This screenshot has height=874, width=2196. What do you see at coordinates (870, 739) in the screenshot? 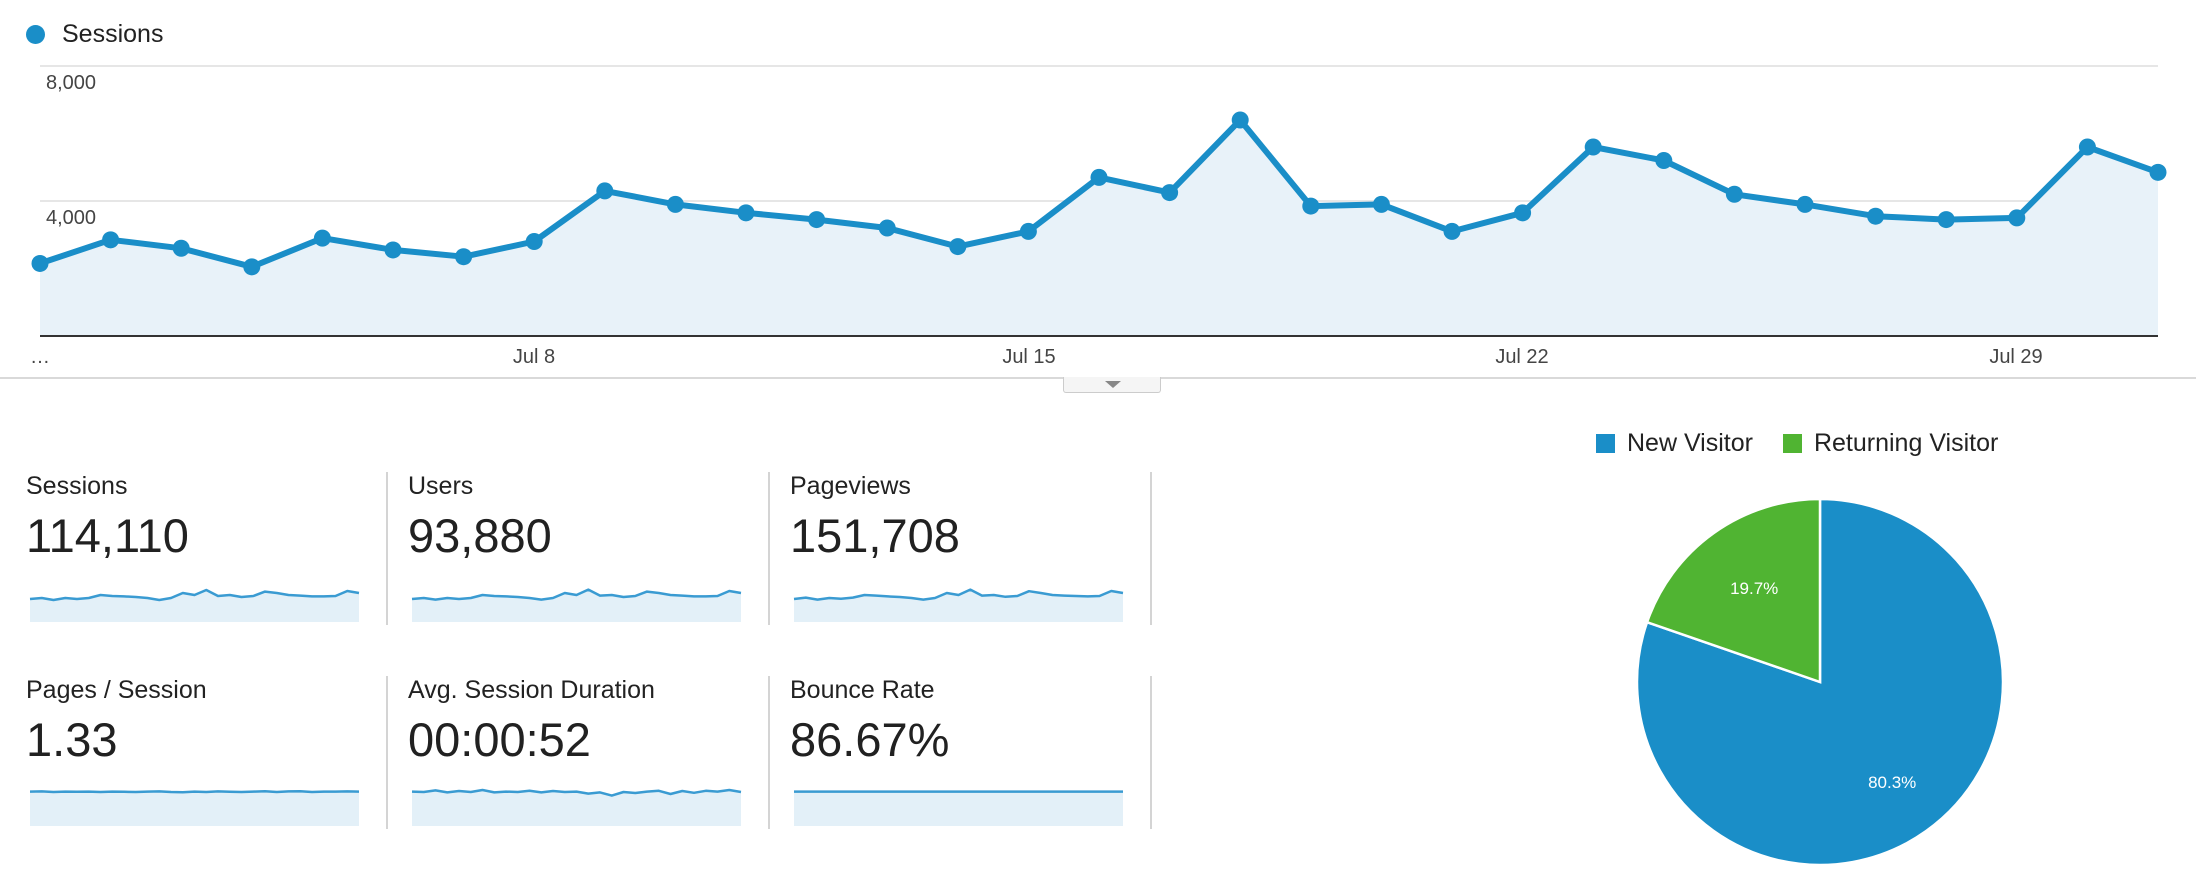
I see `metric-value: 86.67%` at bounding box center [870, 739].